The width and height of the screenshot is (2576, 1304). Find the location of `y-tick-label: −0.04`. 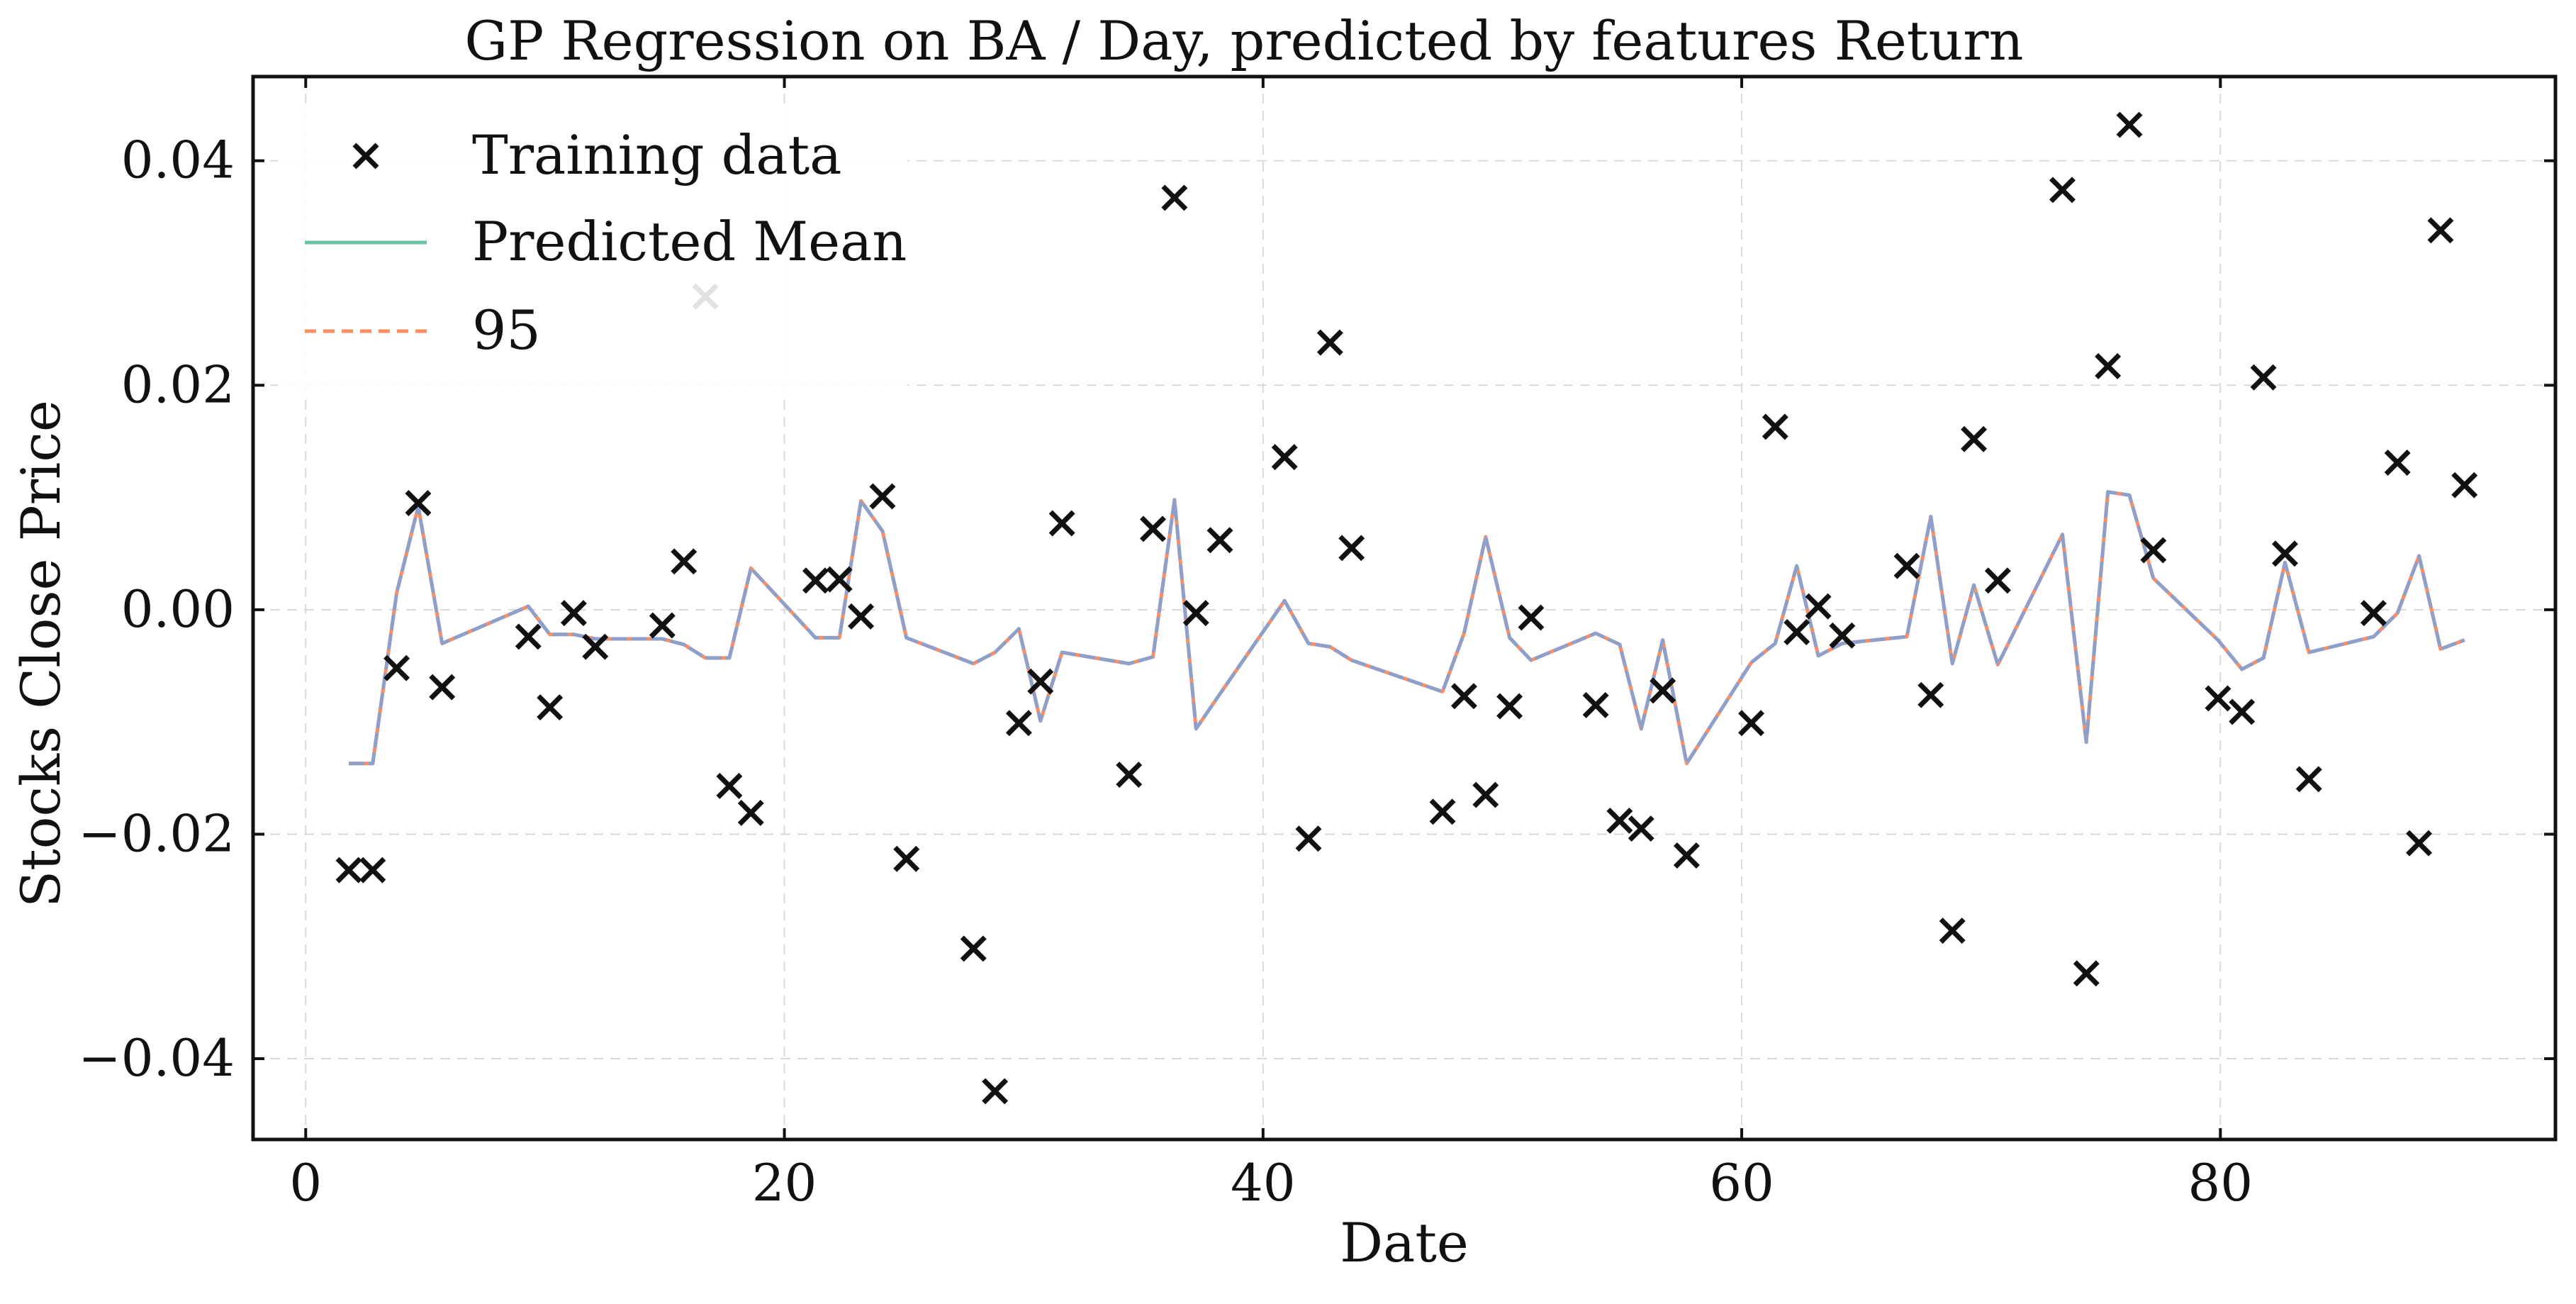

y-tick-label: −0.04 is located at coordinates (156, 1058).